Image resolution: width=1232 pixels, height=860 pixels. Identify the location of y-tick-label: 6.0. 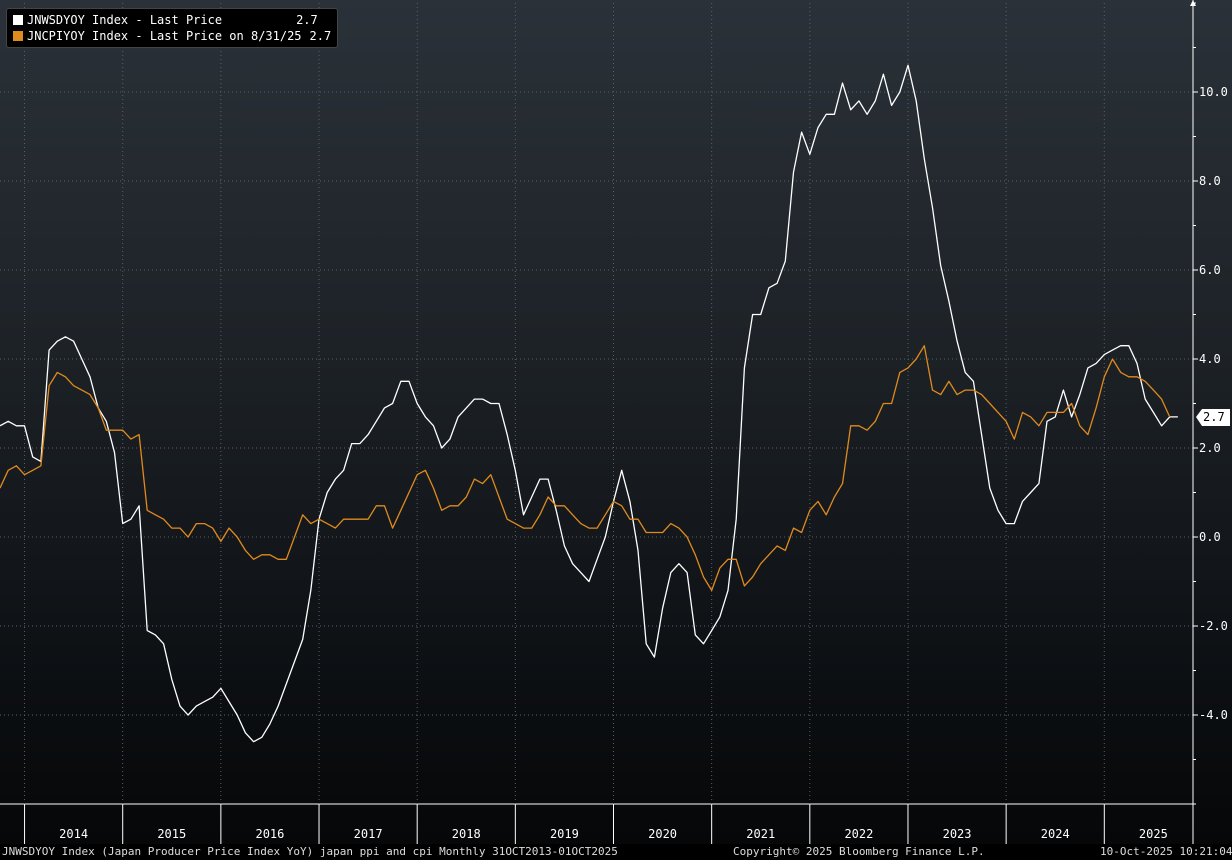
(1210, 270).